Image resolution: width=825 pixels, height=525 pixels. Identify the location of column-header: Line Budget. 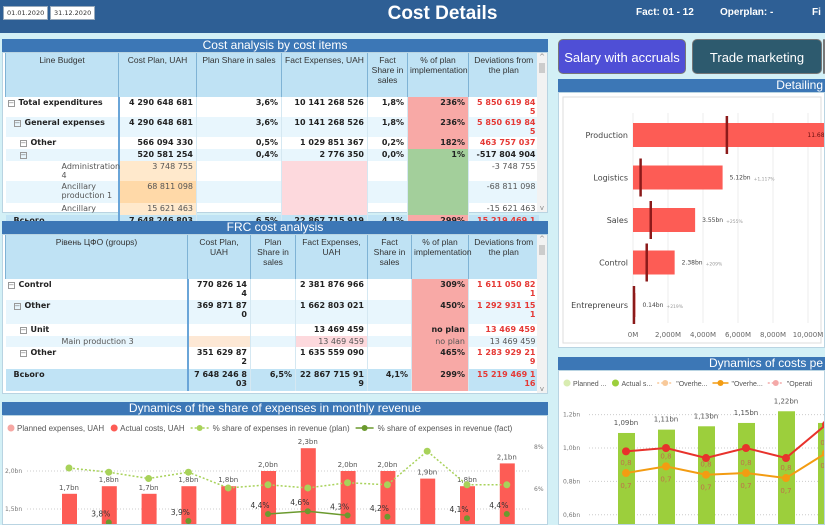
(62, 75).